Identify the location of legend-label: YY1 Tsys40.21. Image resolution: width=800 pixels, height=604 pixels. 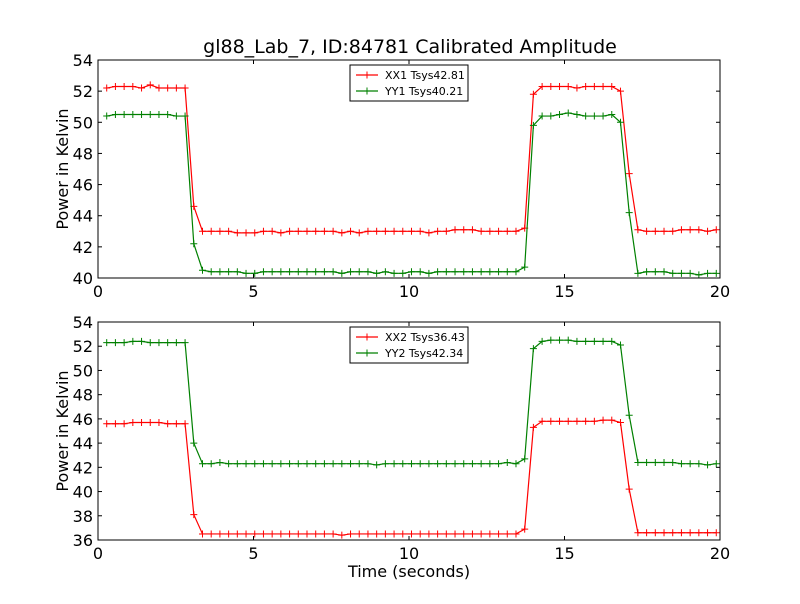
(423, 91).